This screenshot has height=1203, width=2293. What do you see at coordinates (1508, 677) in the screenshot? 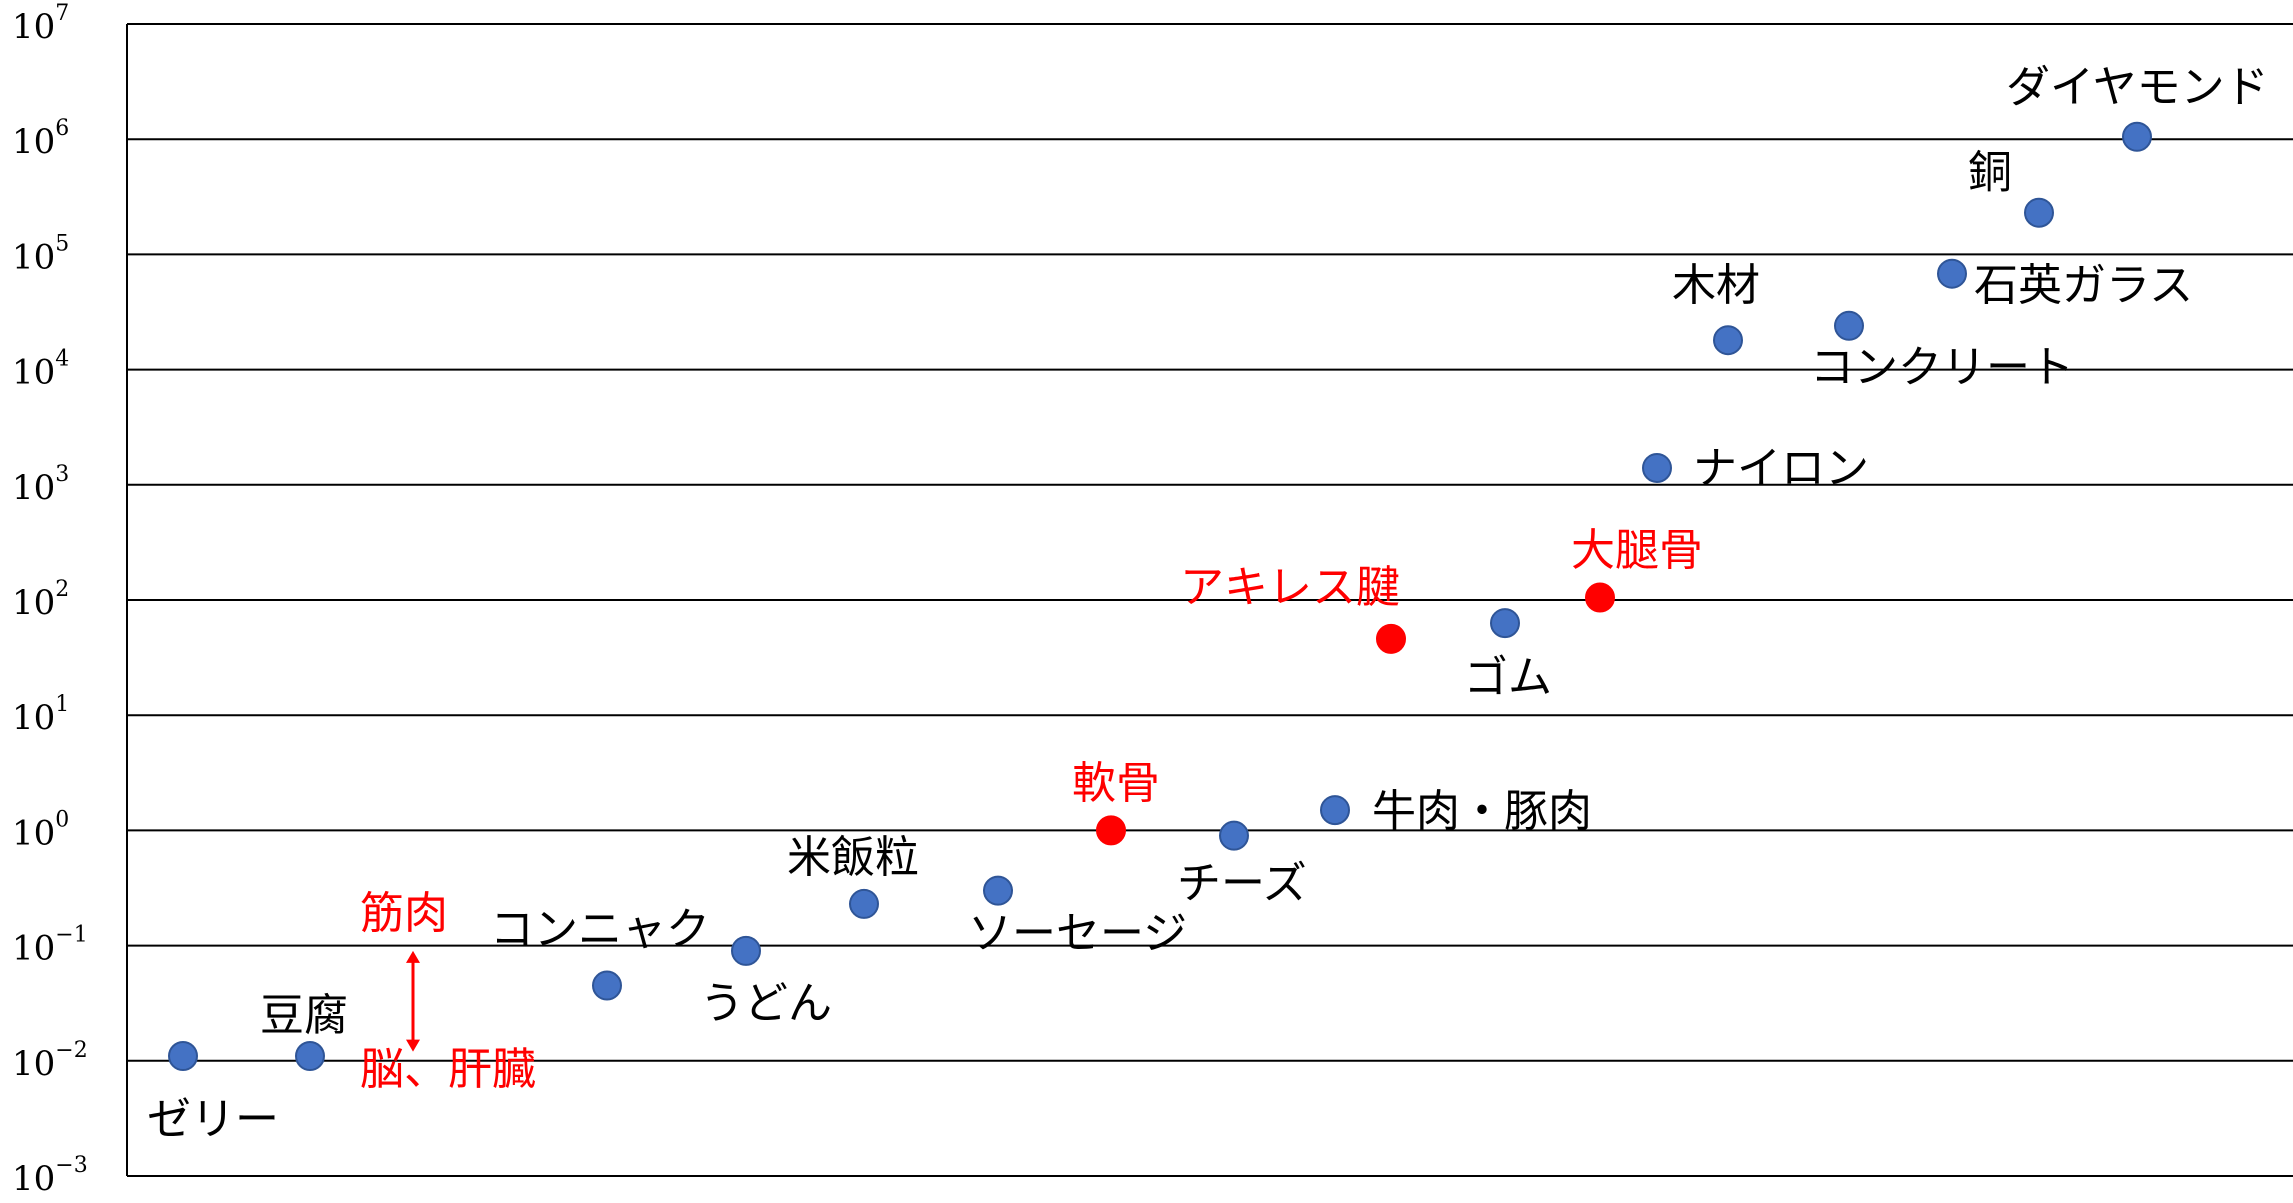
I see `point-label: ゴム` at bounding box center [1508, 677].